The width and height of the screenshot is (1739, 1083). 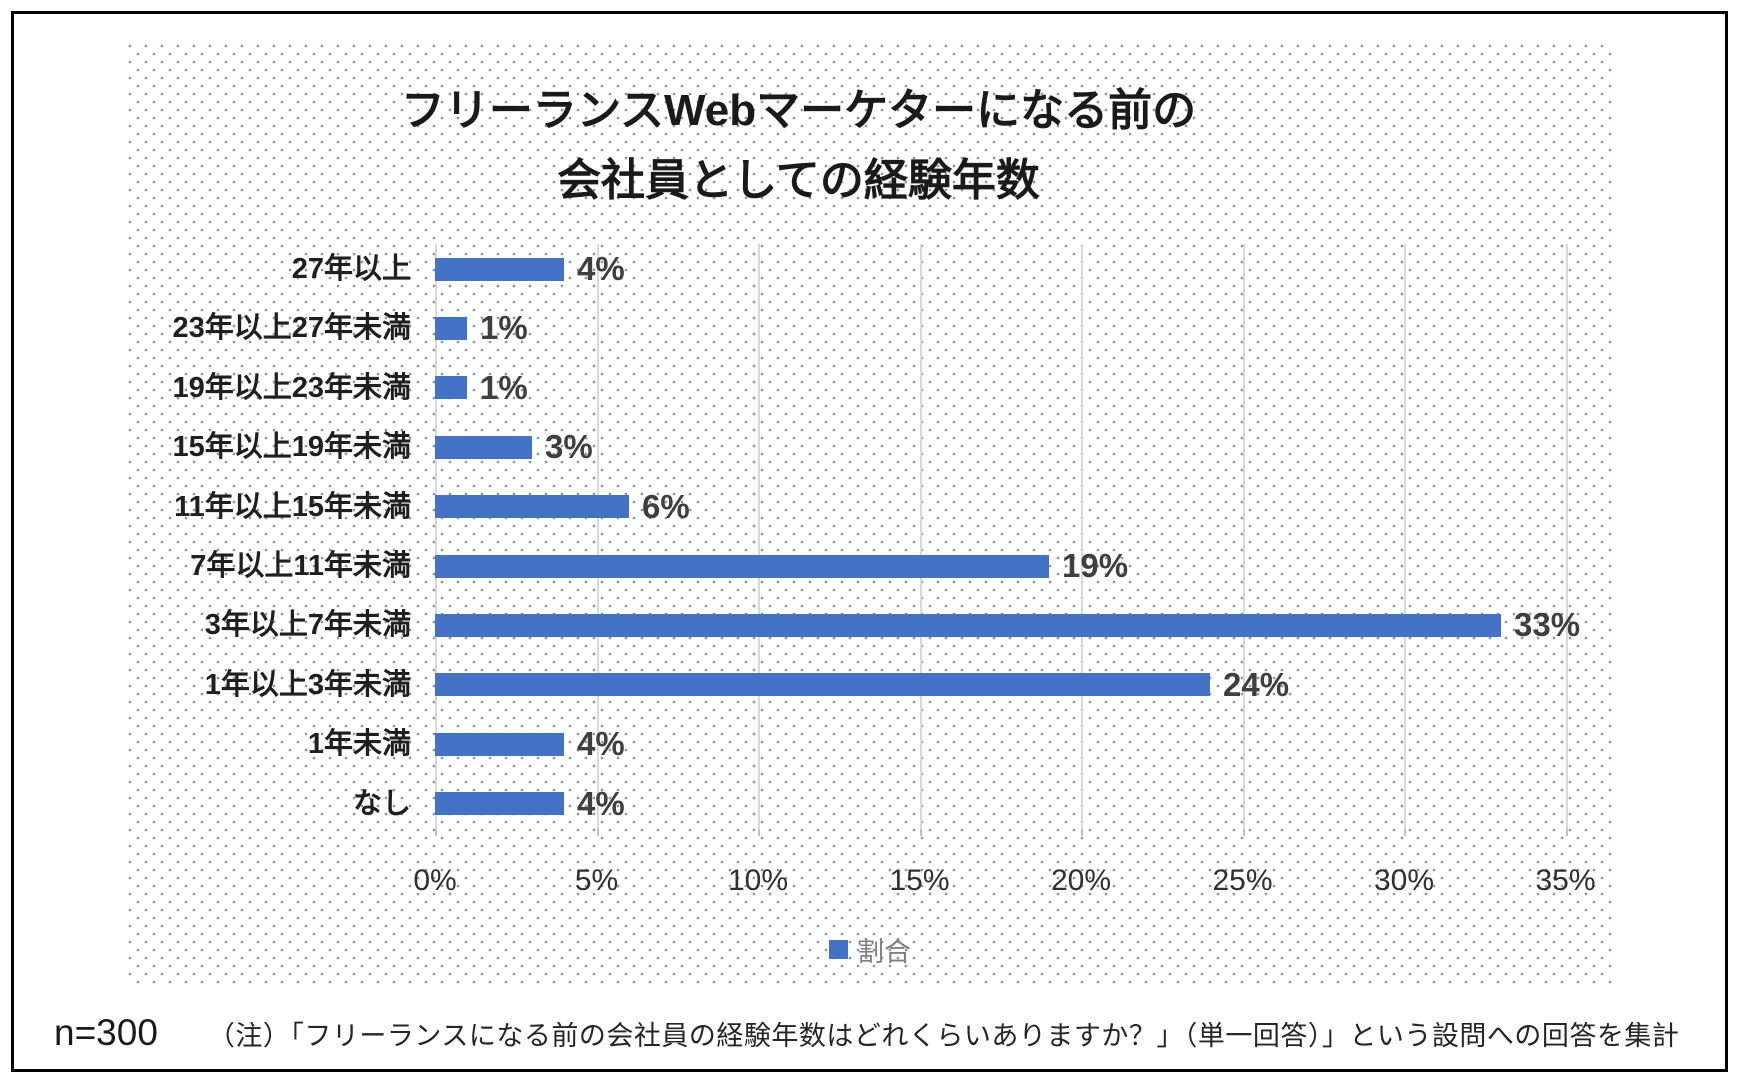 I want to click on legend-swatch-icon, so click(x=838, y=949).